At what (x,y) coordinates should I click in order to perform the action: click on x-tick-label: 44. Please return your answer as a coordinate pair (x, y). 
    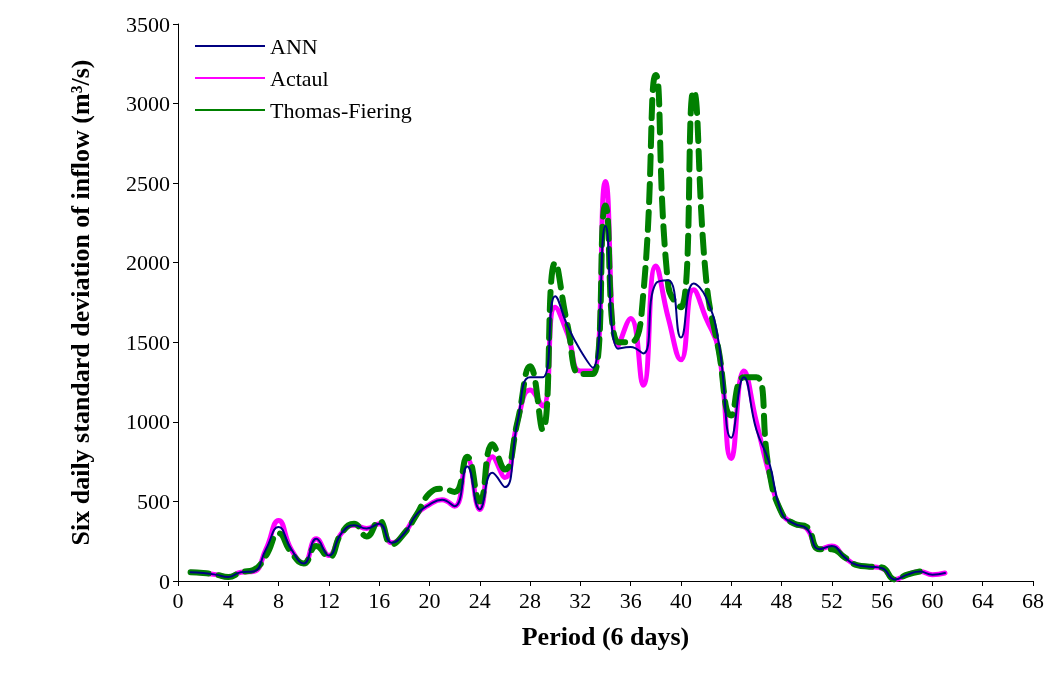
    Looking at the image, I should click on (731, 600).